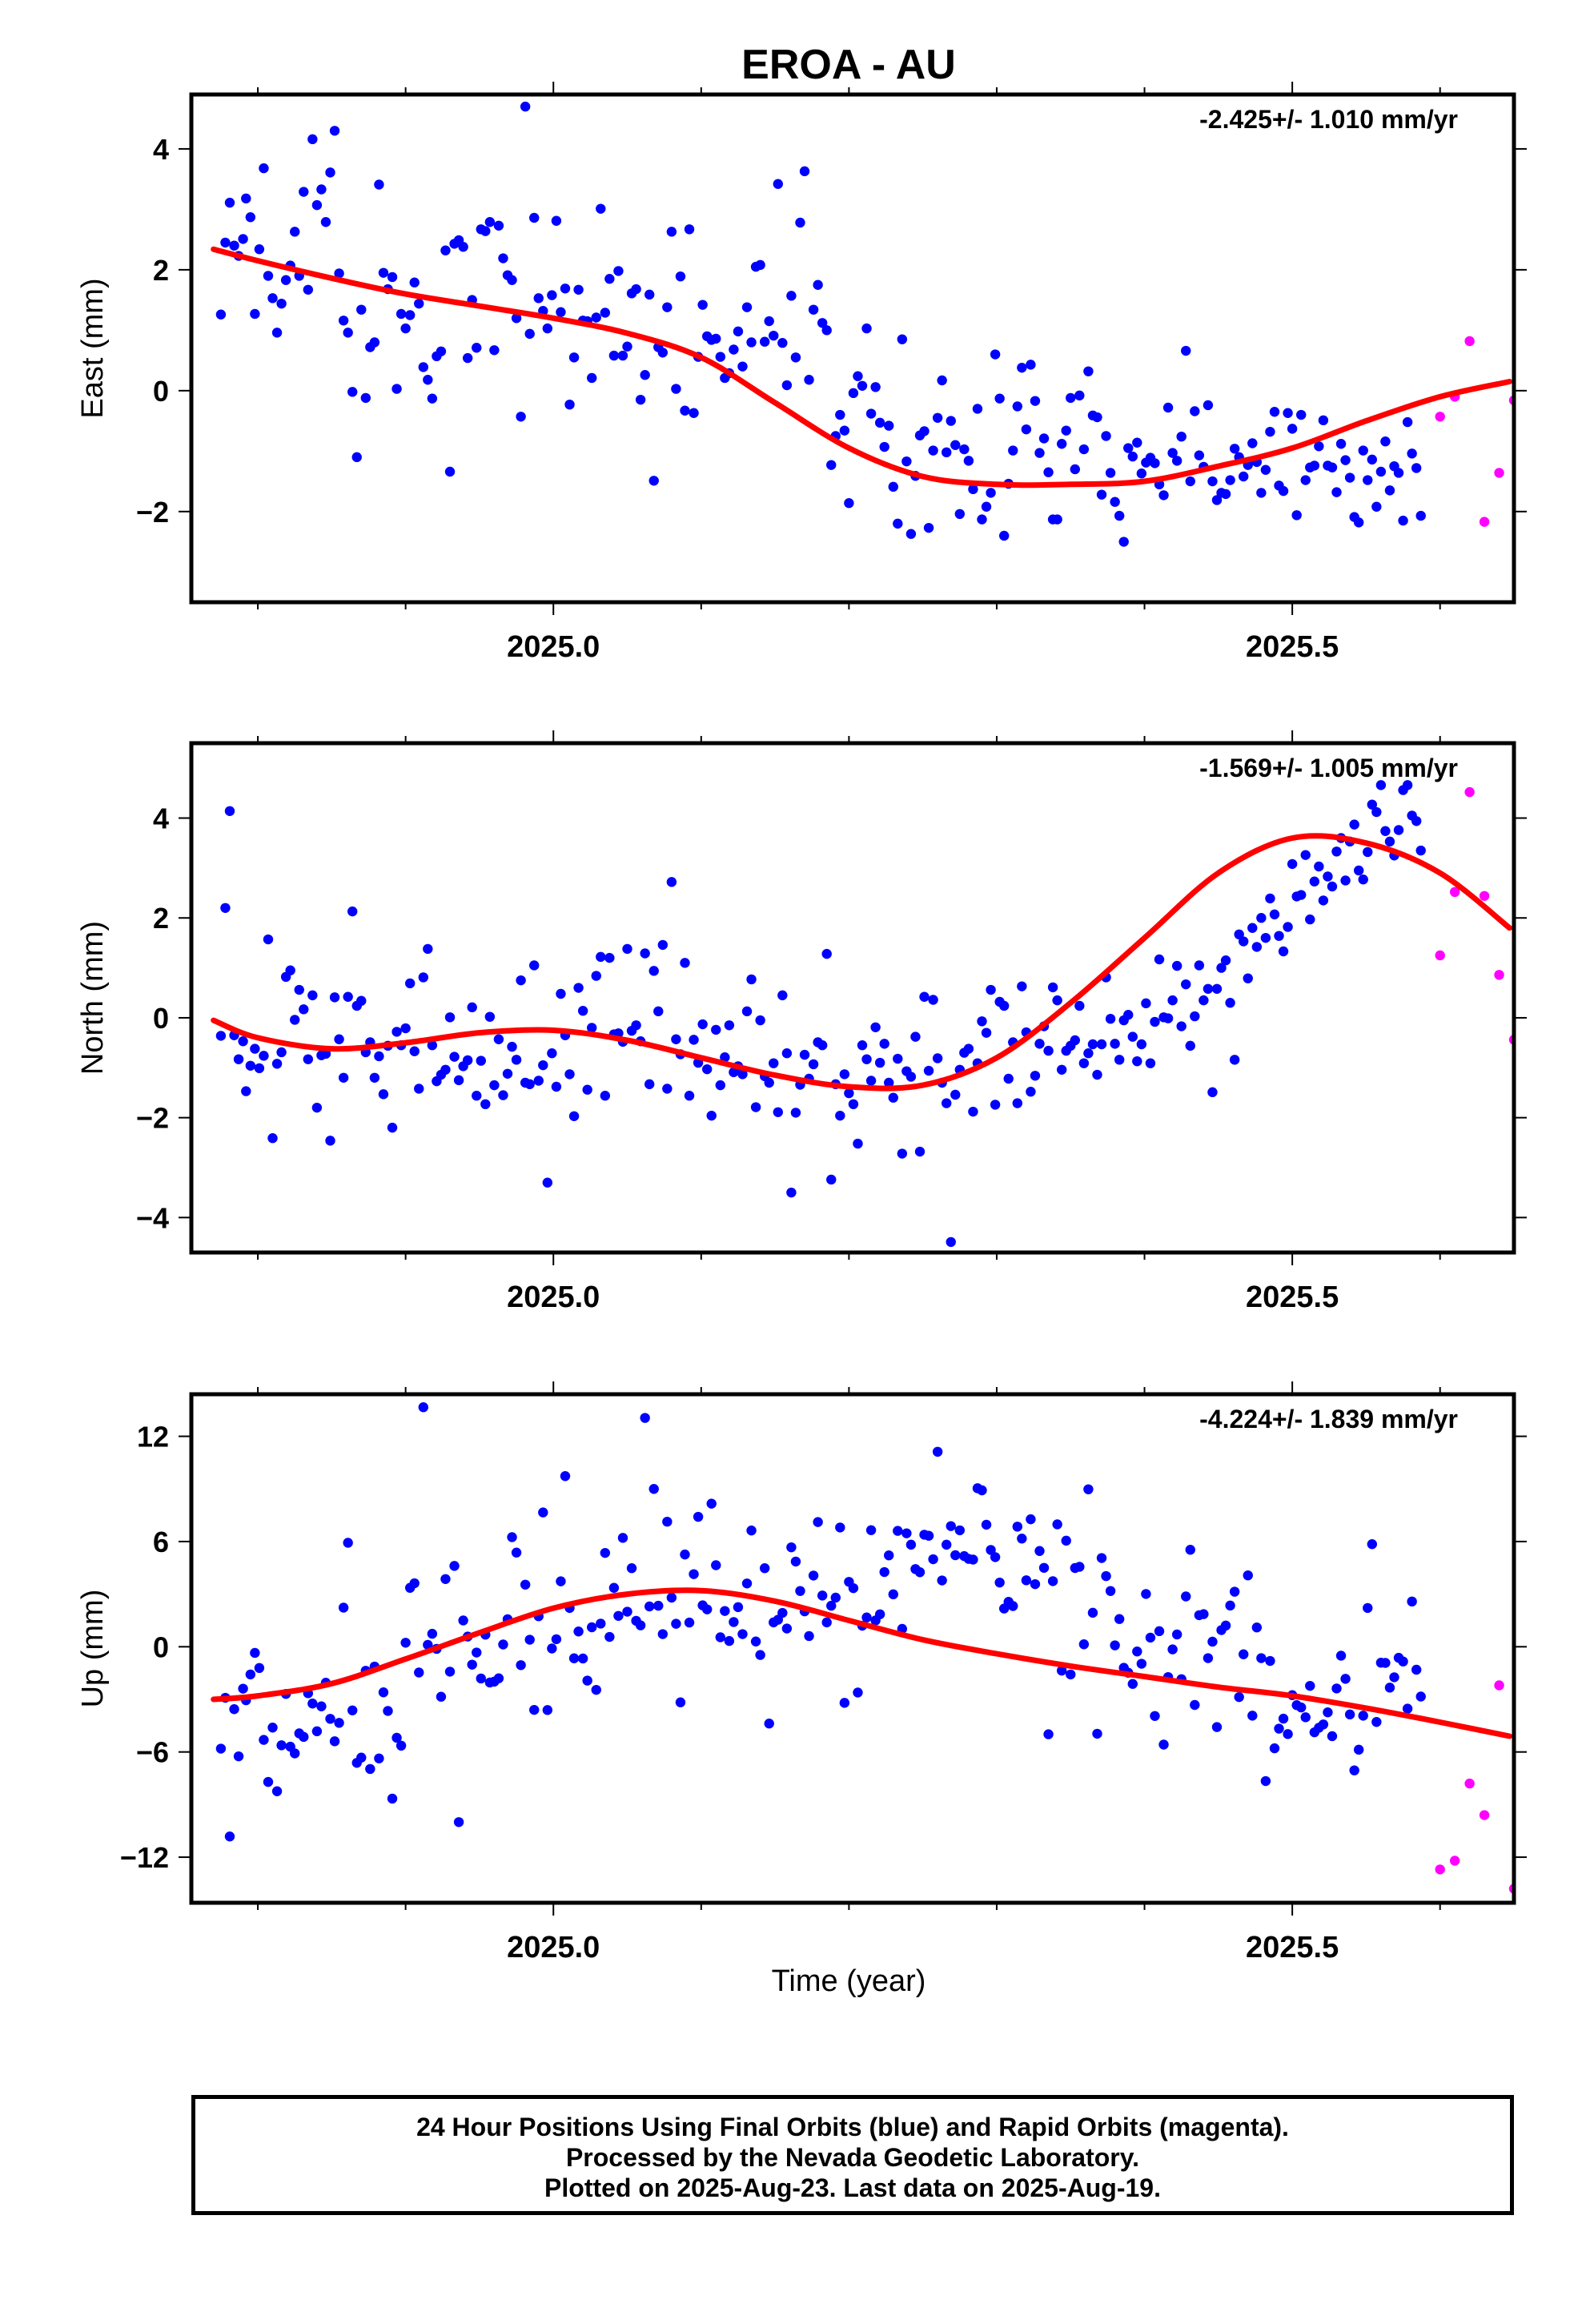  I want to click on east-y-tick-label: −2, so click(152, 512).